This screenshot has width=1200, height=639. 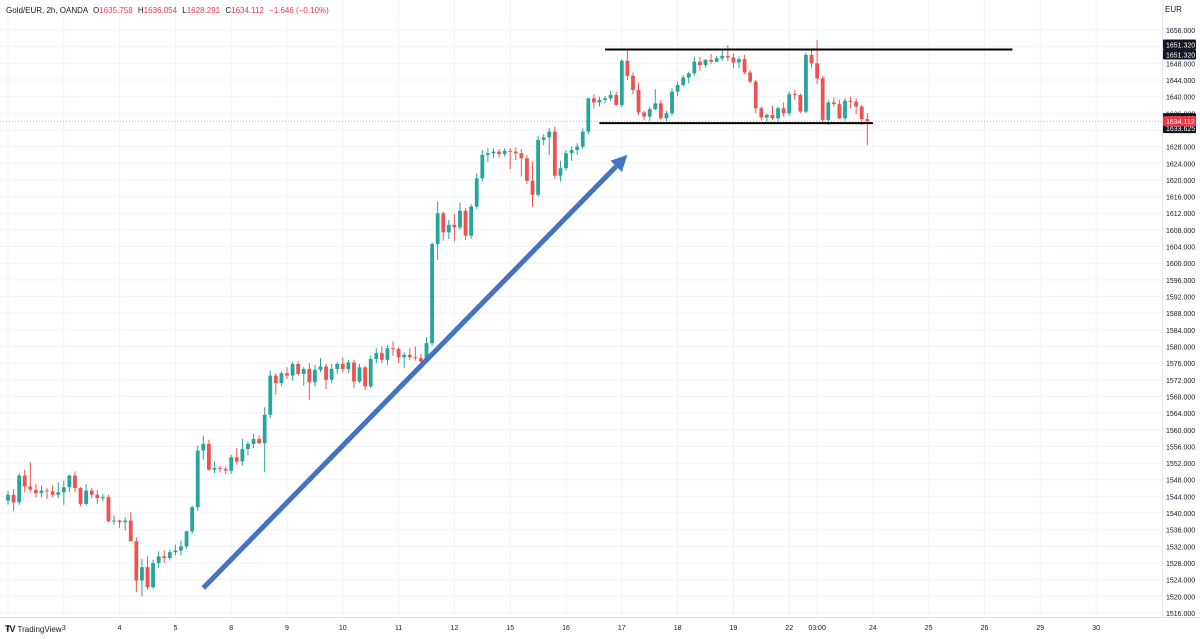 What do you see at coordinates (1180, 497) in the screenshot?
I see `price-tick-label: 1544.000` at bounding box center [1180, 497].